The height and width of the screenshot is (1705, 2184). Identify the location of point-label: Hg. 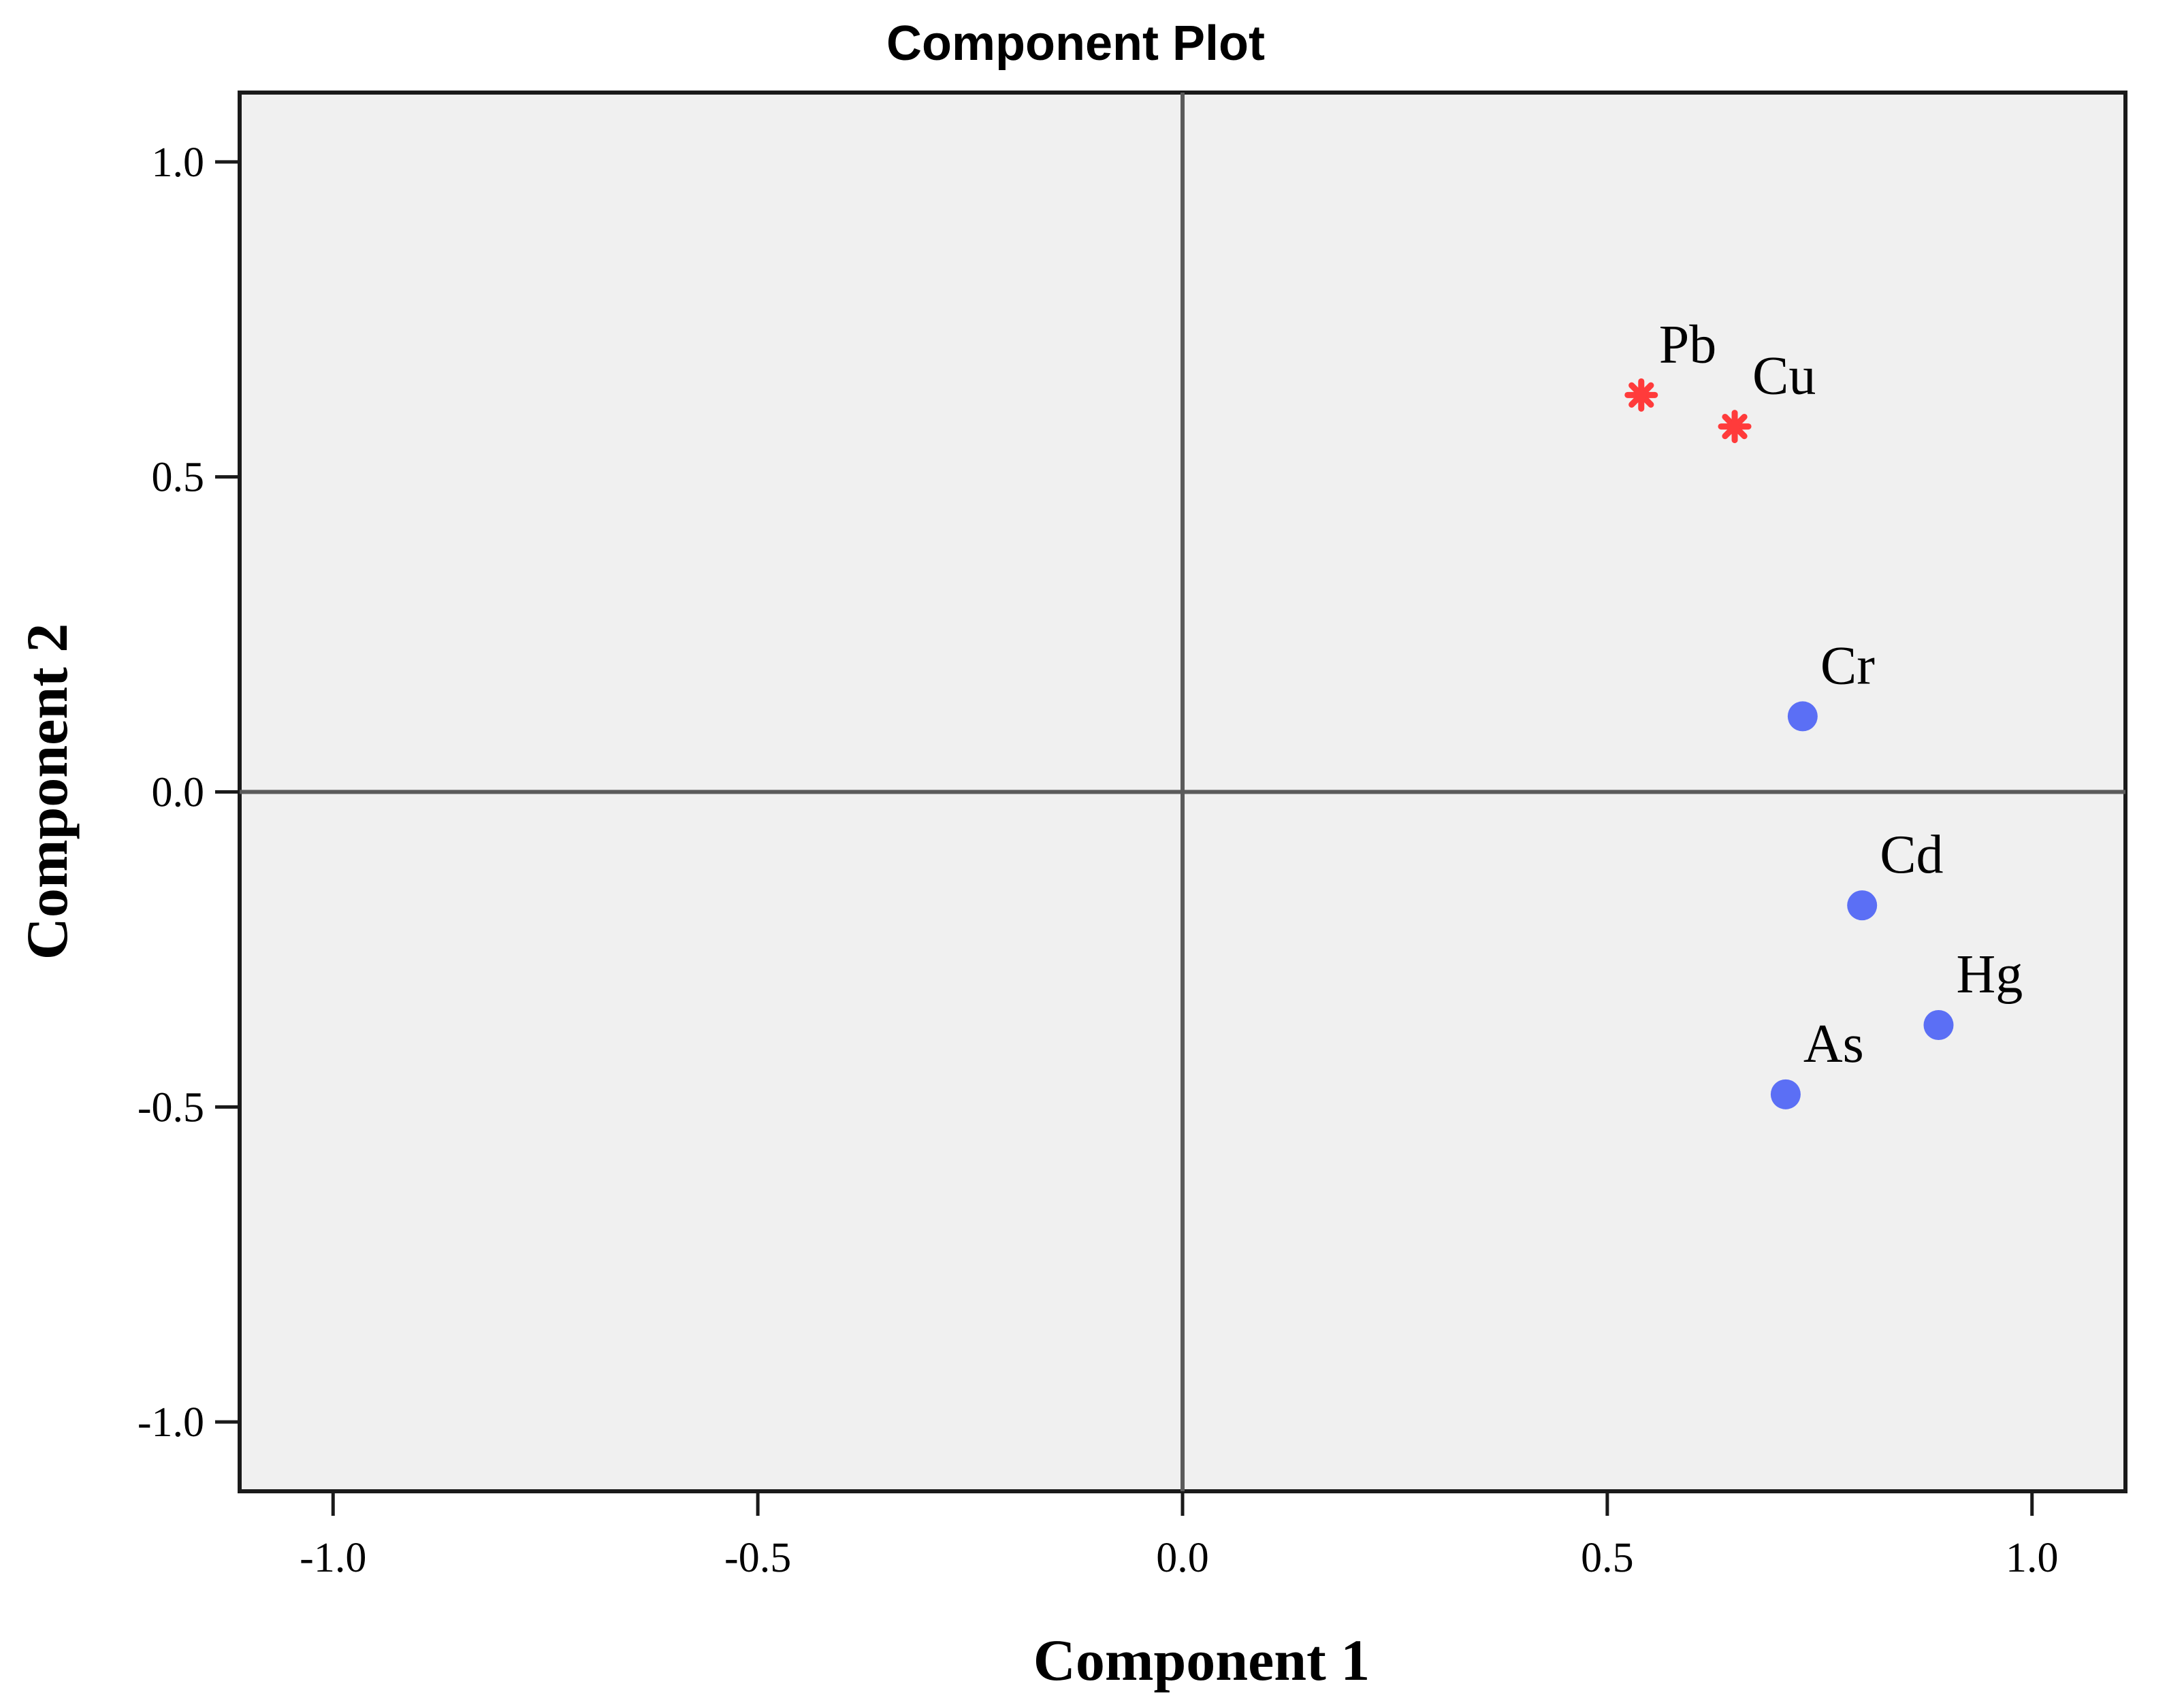
(1989, 975).